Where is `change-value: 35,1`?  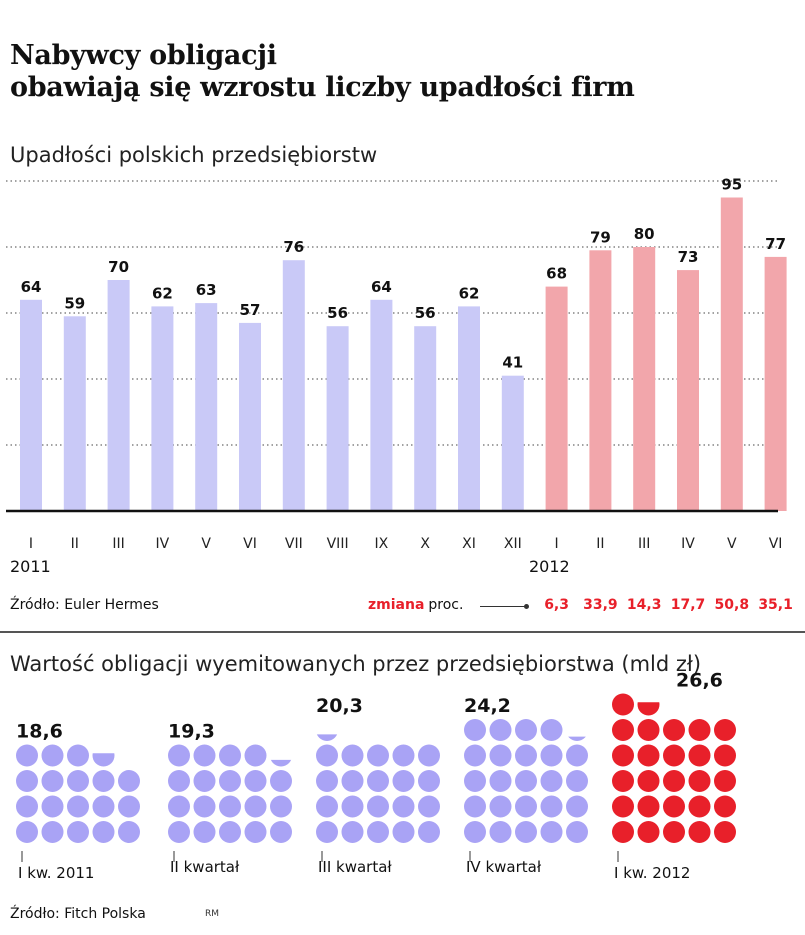 change-value: 35,1 is located at coordinates (775, 605).